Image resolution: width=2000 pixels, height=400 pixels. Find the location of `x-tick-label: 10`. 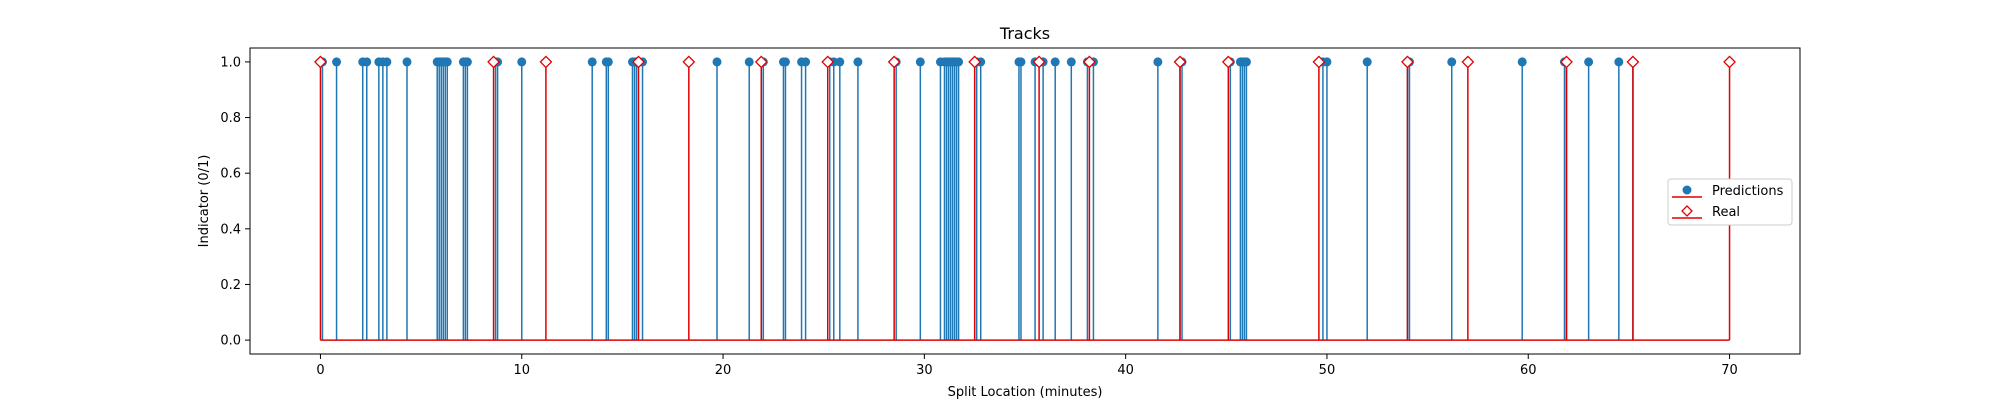

x-tick-label: 10 is located at coordinates (521, 370).